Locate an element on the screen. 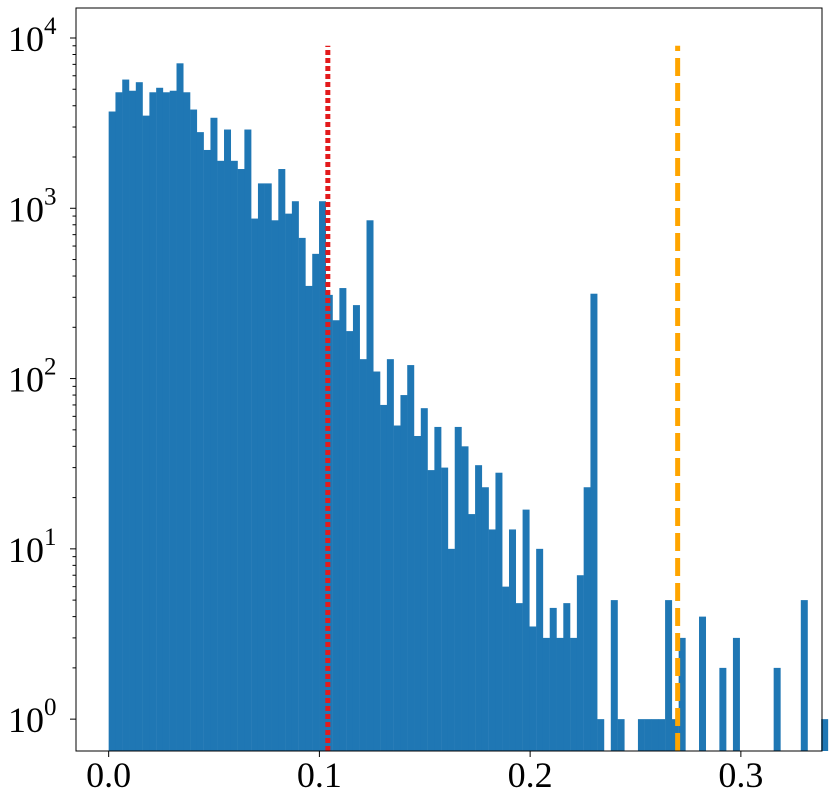  x-axis-ticks: 0.0 0.1 0.2 0.3 is located at coordinates (424, 773).